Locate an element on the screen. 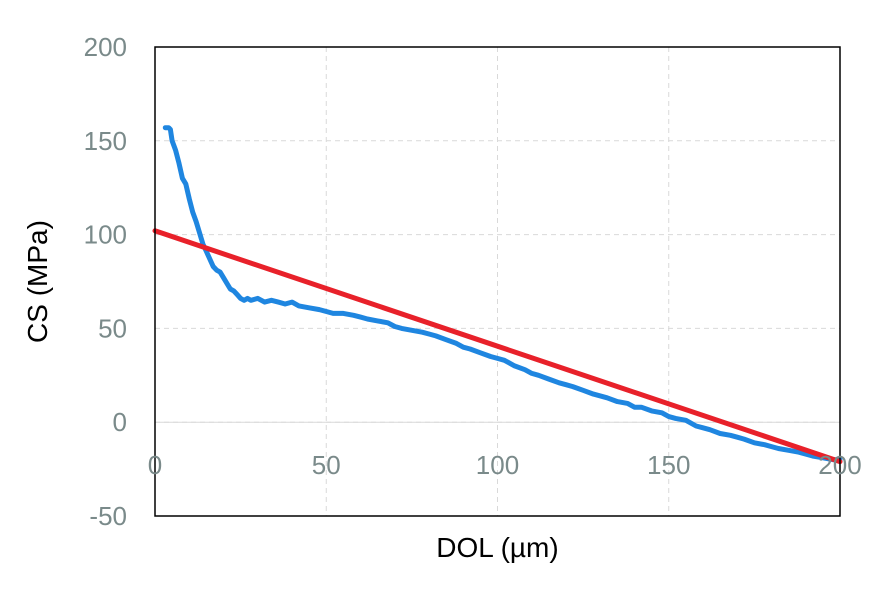 Image resolution: width=895 pixels, height=592 pixels. y-tick-label: 150 is located at coordinates (105, 141).